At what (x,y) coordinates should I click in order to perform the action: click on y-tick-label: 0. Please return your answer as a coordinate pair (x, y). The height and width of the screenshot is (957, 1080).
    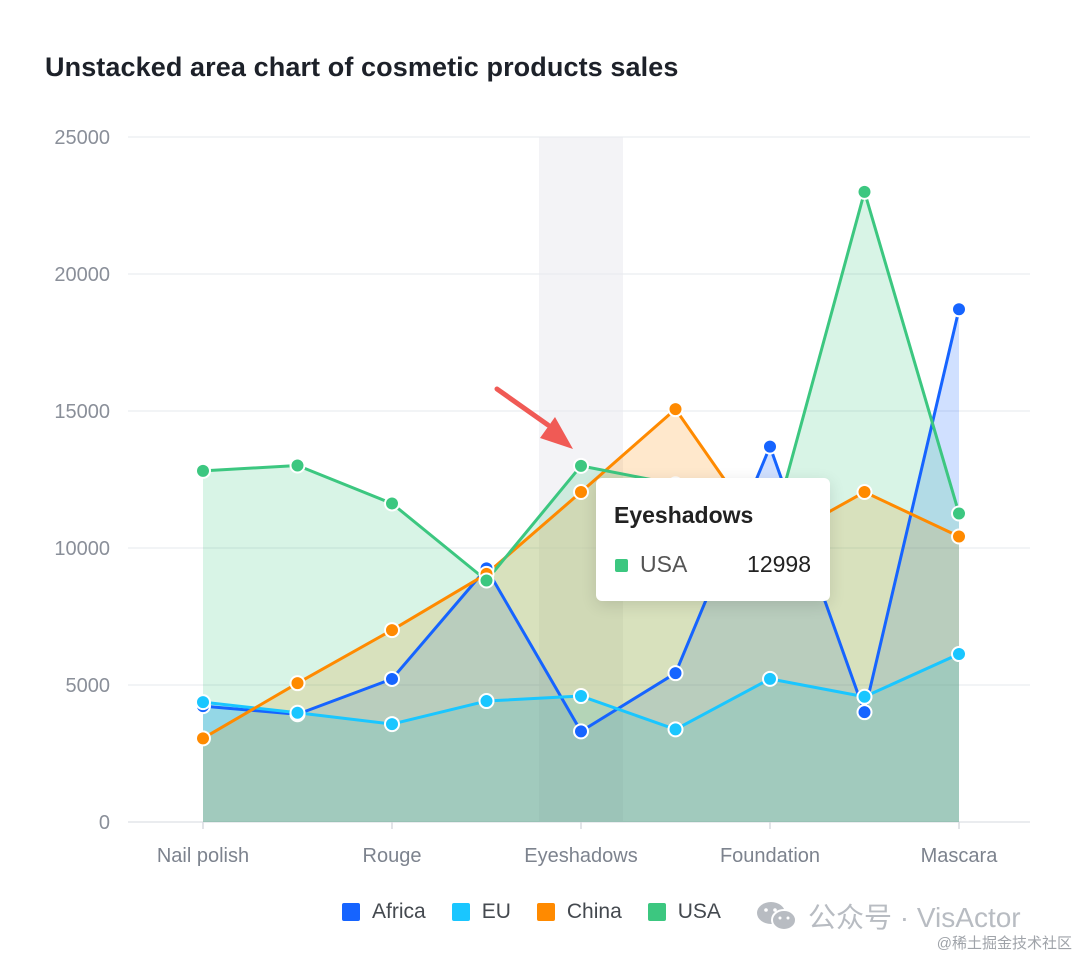
    Looking at the image, I should click on (104, 823).